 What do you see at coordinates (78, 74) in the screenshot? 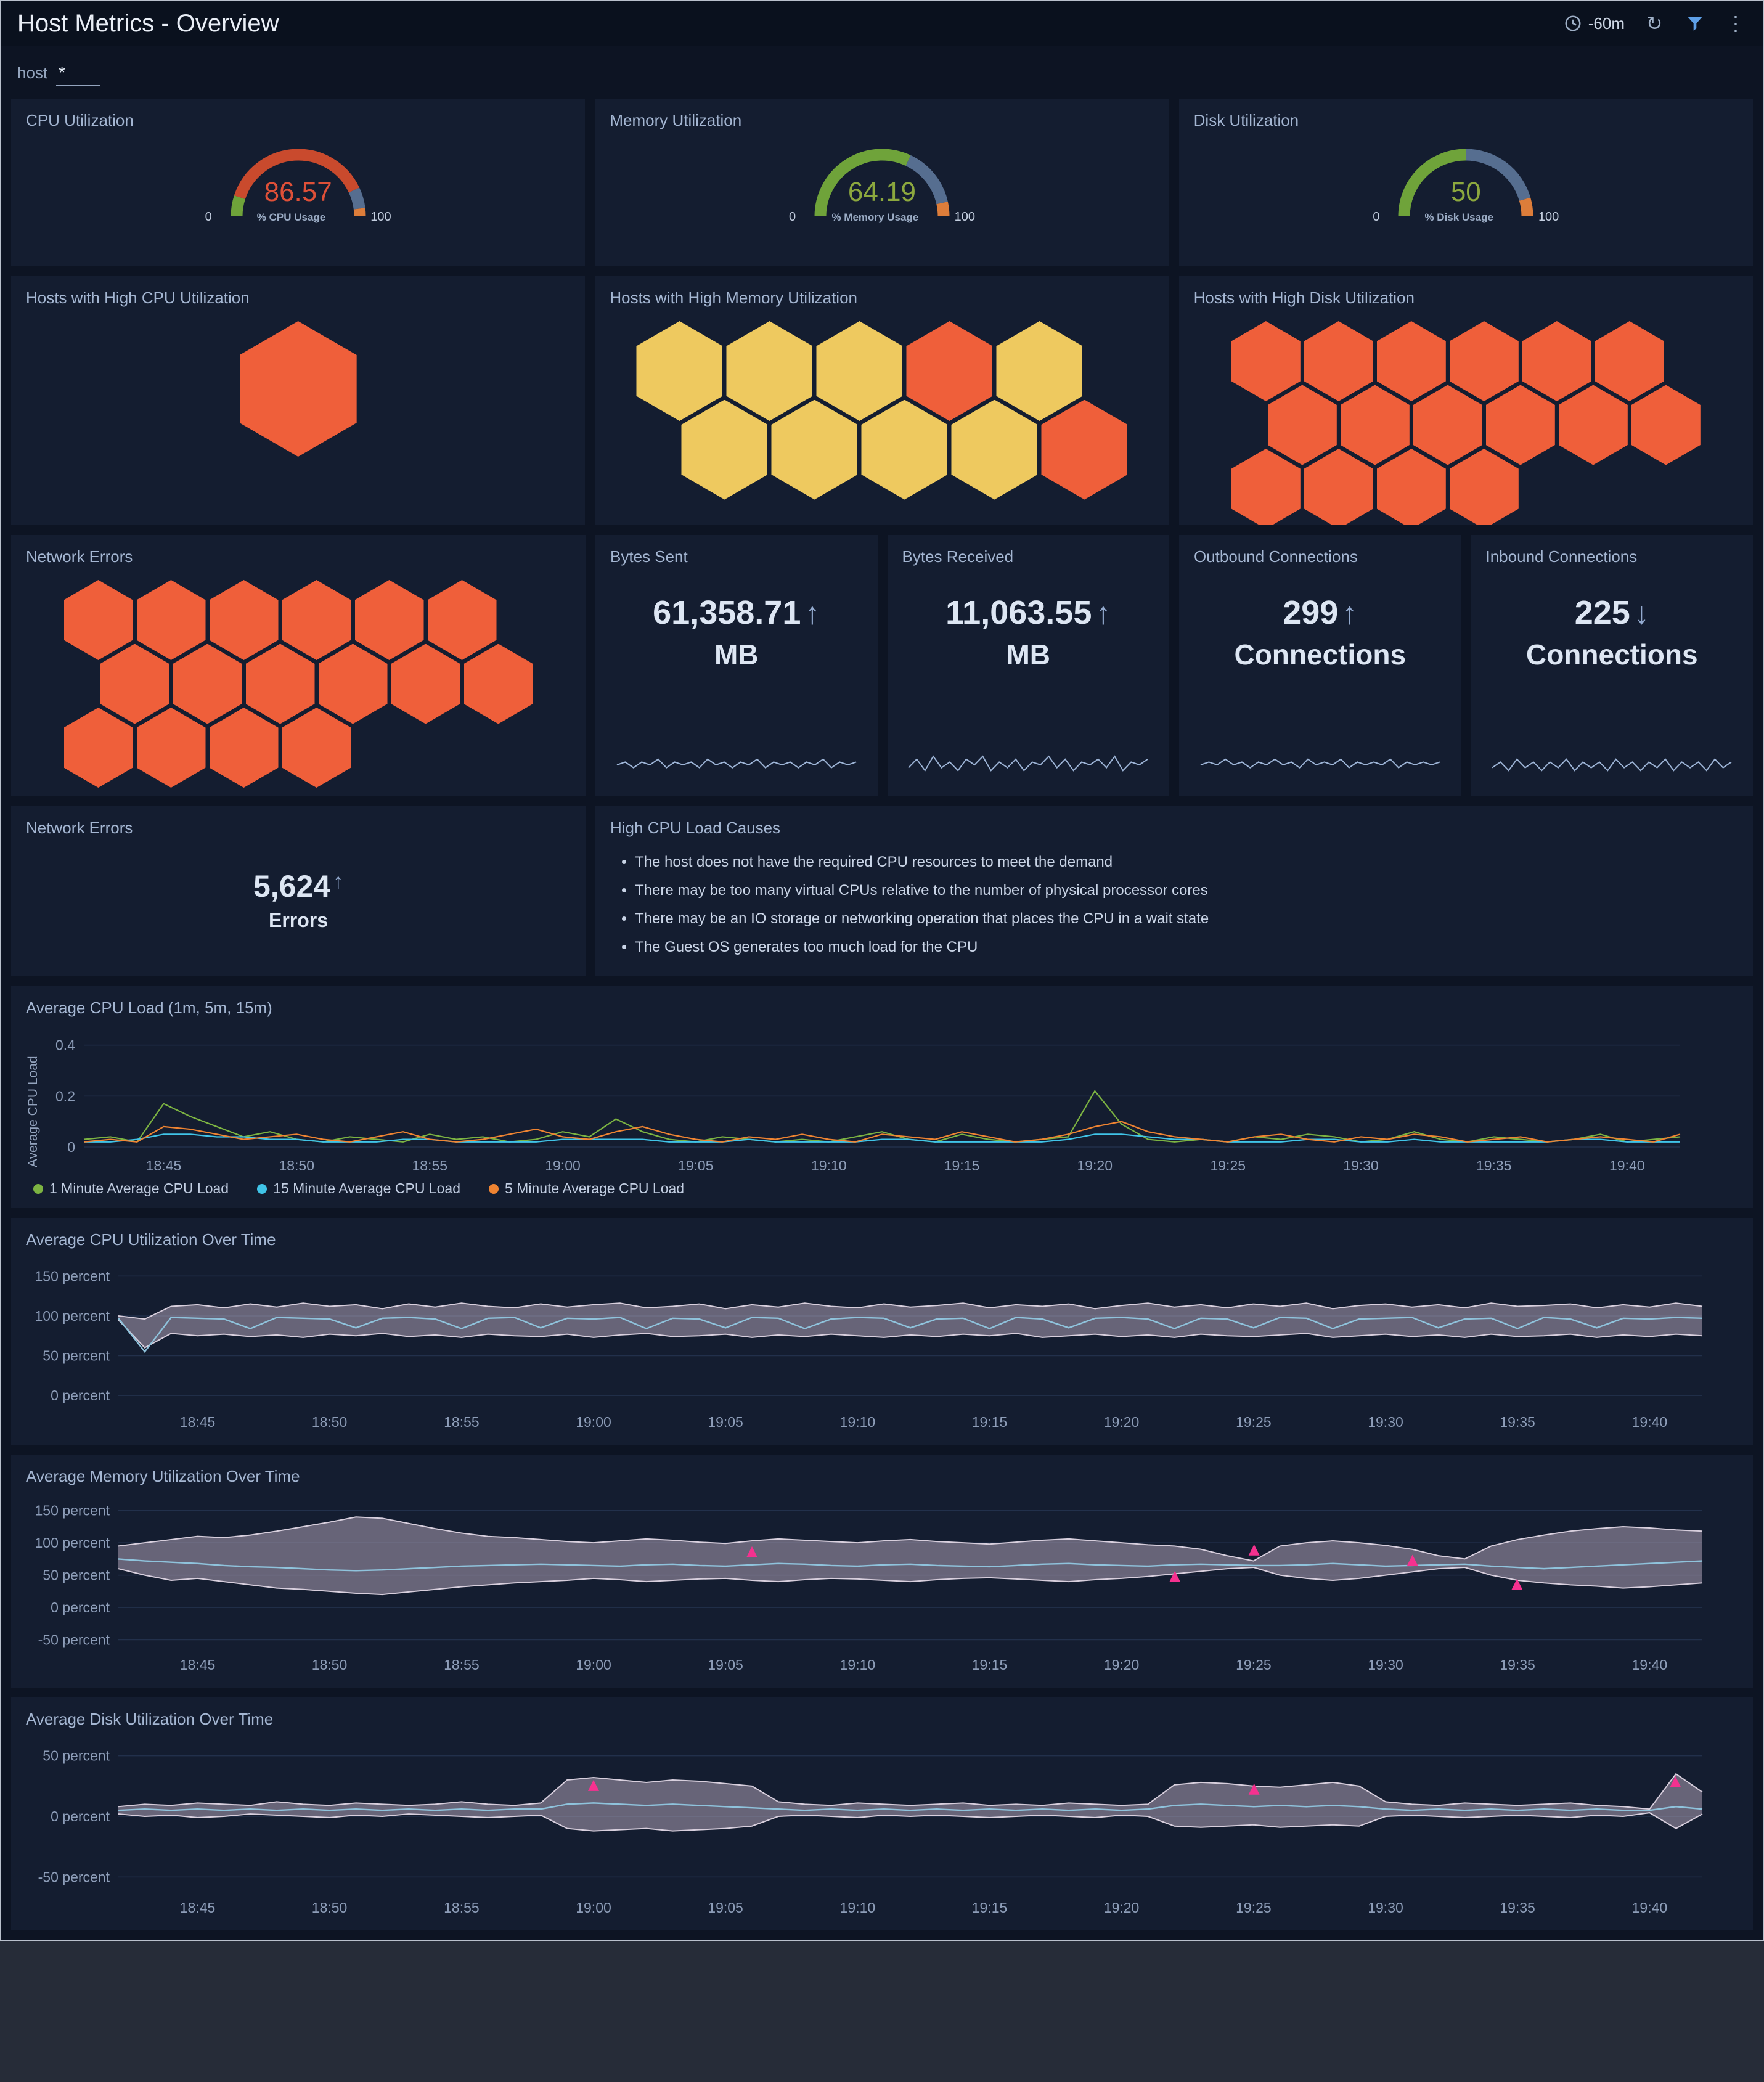
I see `host-filter-input: *` at bounding box center [78, 74].